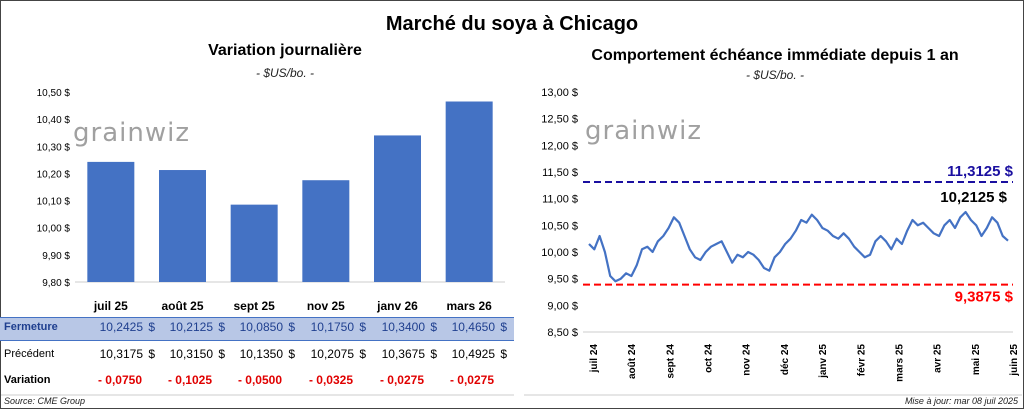 The height and width of the screenshot is (409, 1024). What do you see at coordinates (973, 197) in the screenshot?
I see `last-value-label: 10,2125 $` at bounding box center [973, 197].